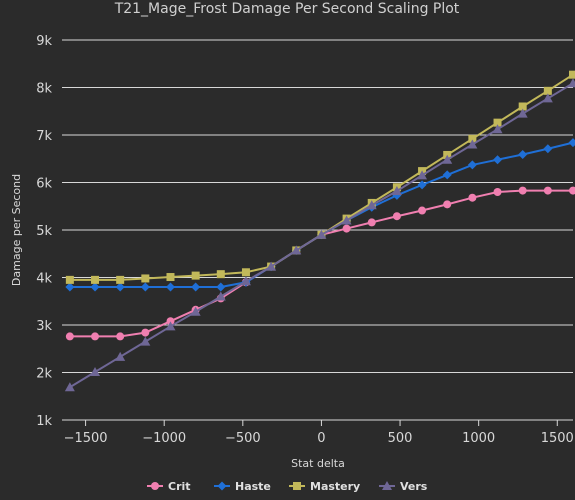  I want to click on y-axis-label: Damage per Second, so click(16, 230).